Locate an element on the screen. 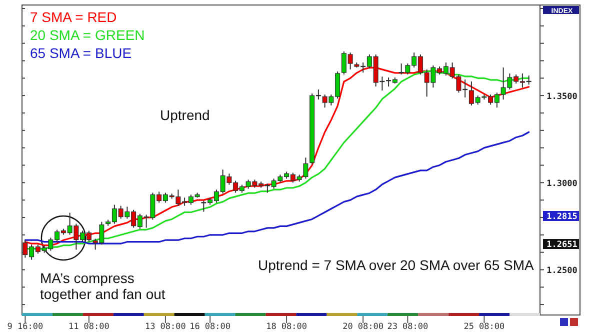 The height and width of the screenshot is (336, 590). text: 7 SMA = RED is located at coordinates (73, 17).